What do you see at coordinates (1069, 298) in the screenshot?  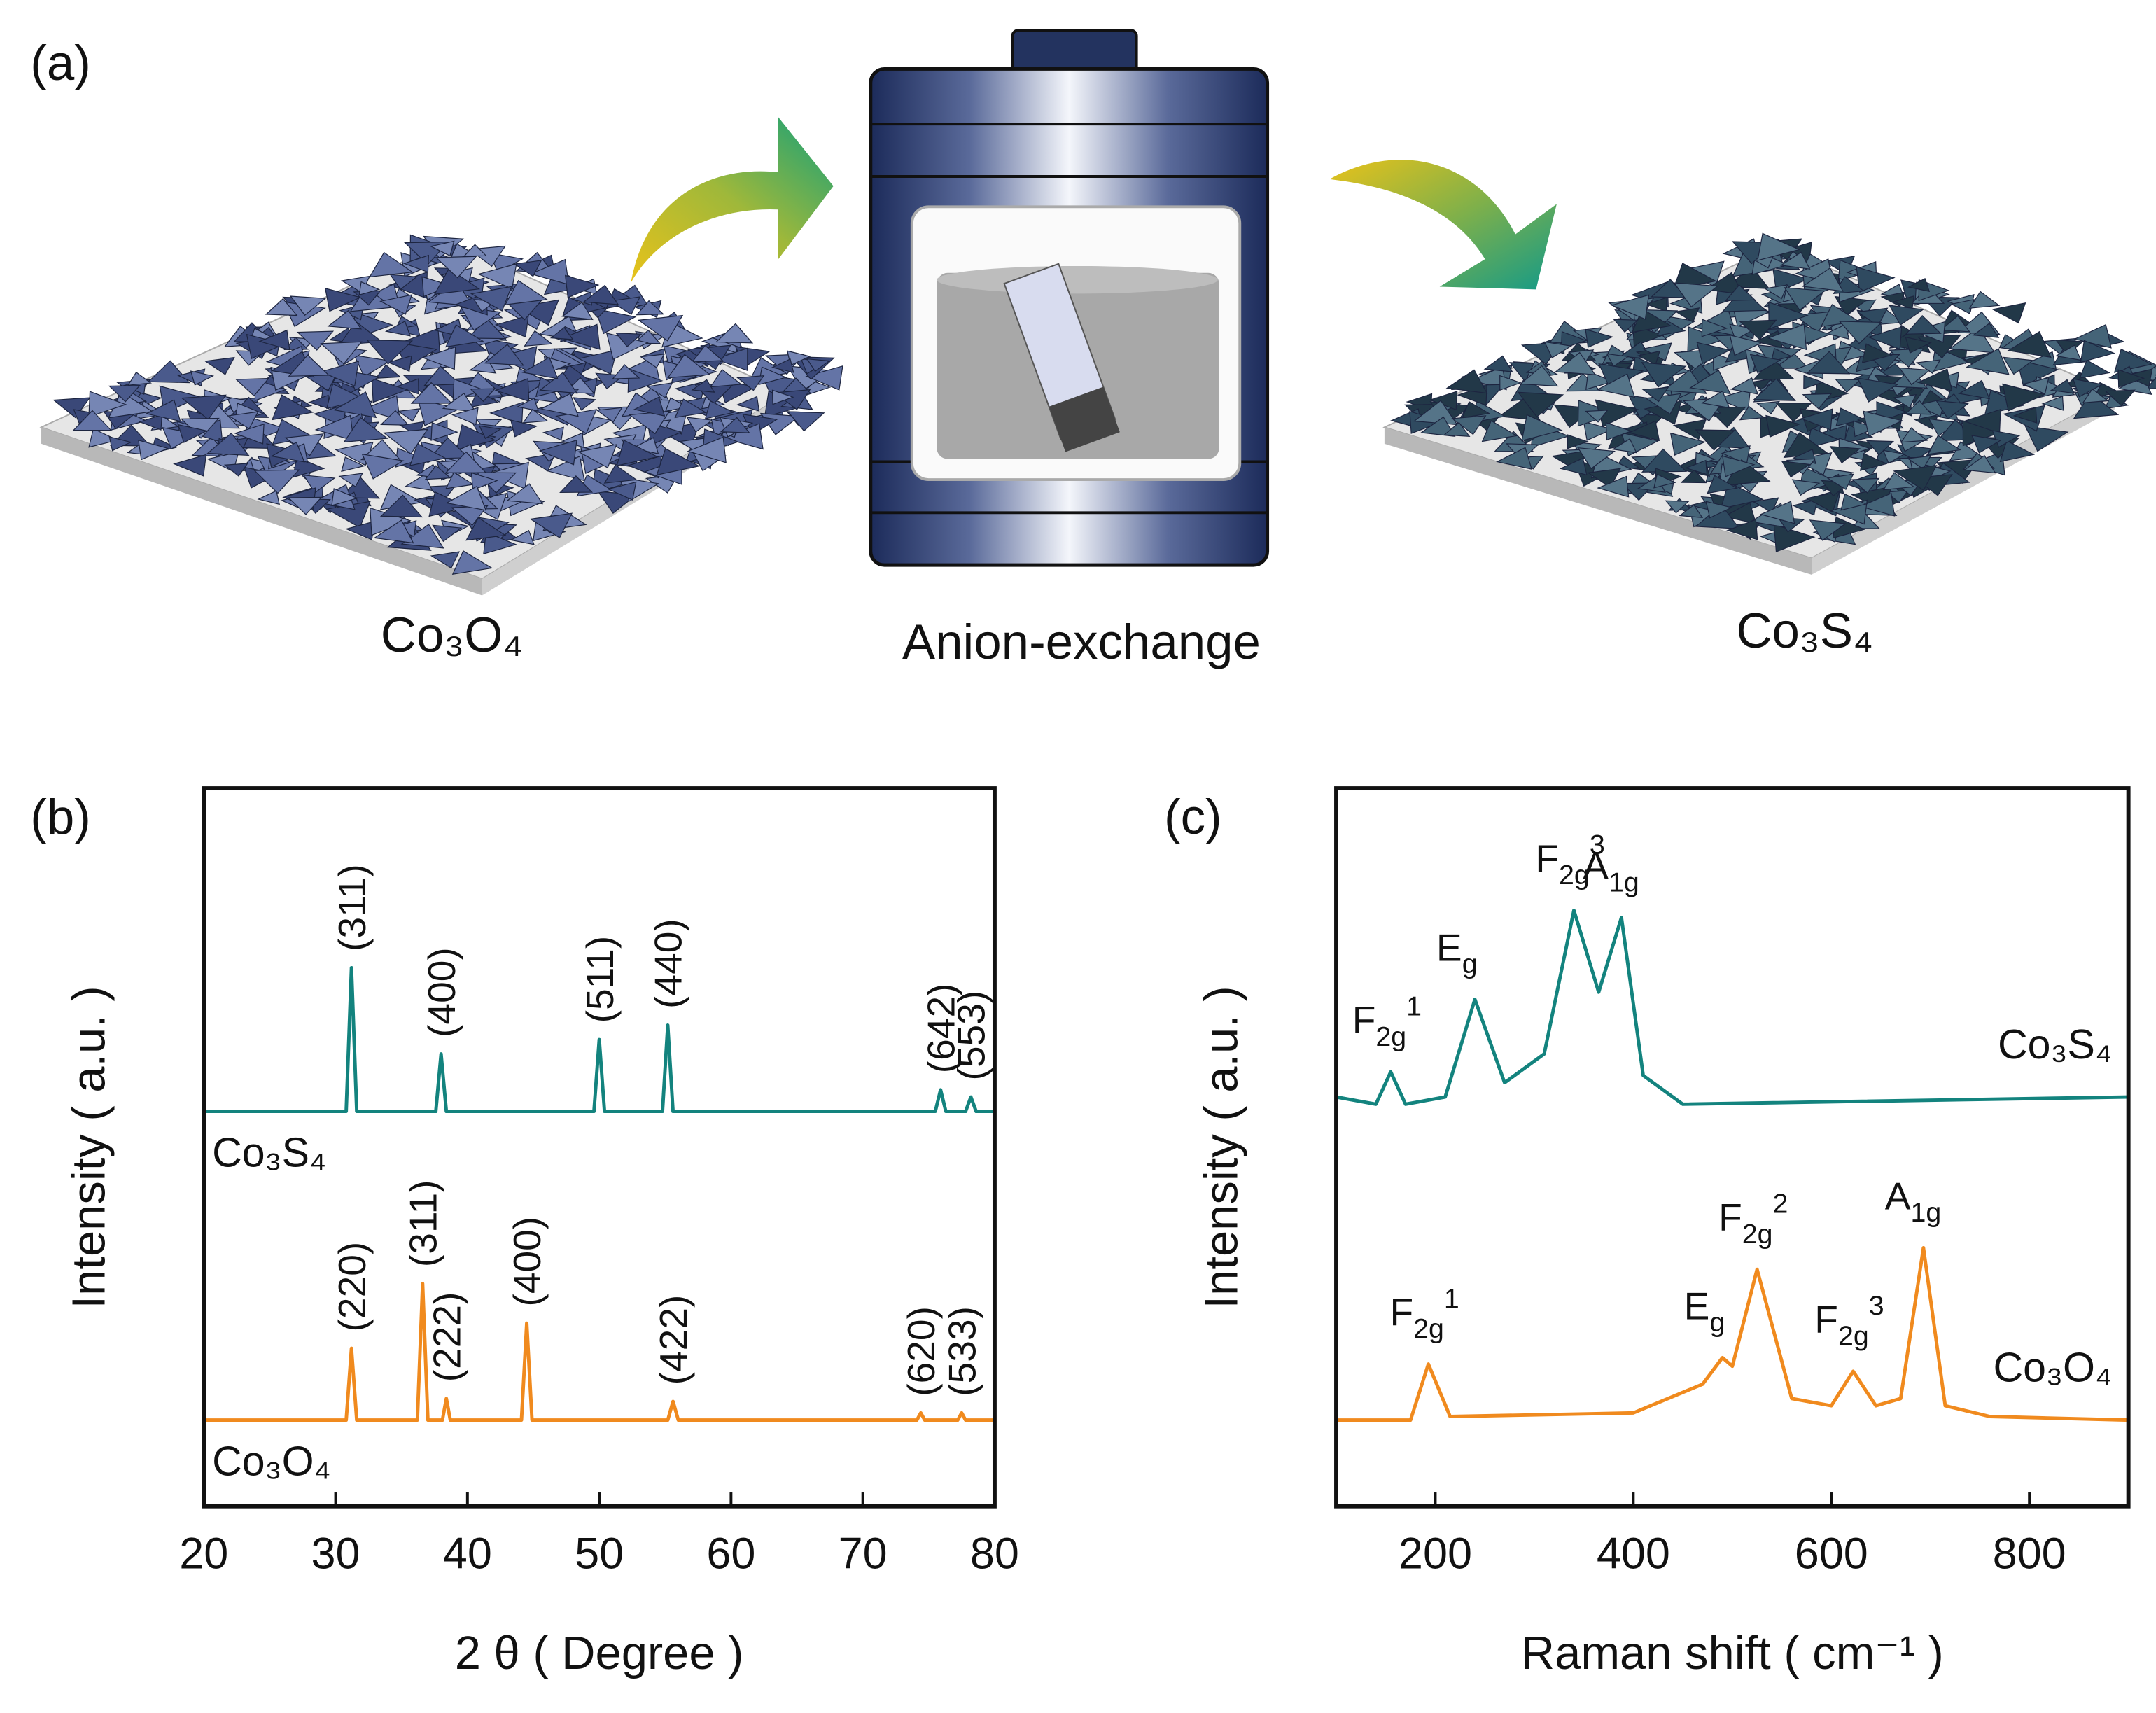 I see `reactor` at bounding box center [1069, 298].